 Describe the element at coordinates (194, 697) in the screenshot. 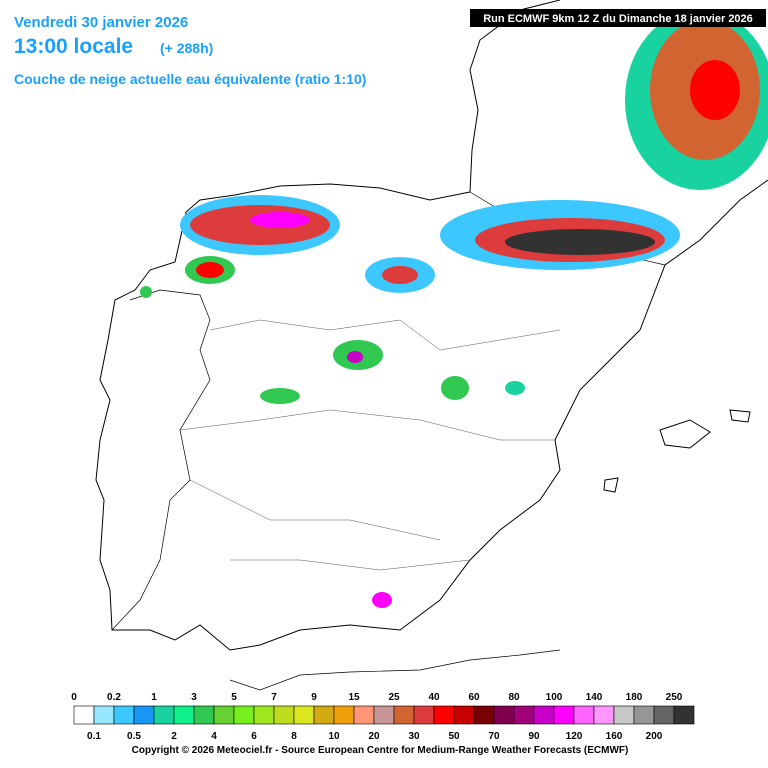

I see `legend-label: 3` at that location.